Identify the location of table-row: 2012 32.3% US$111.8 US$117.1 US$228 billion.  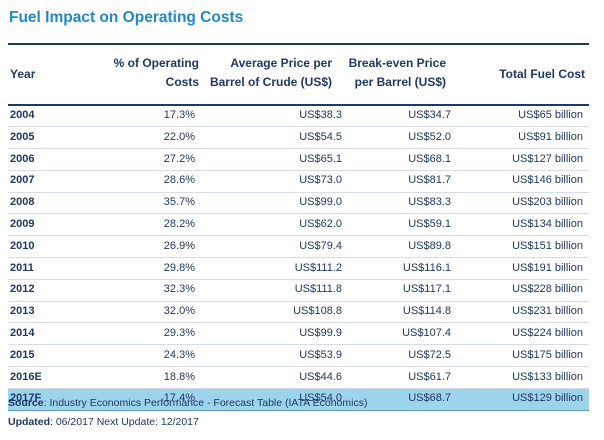
(298, 291).